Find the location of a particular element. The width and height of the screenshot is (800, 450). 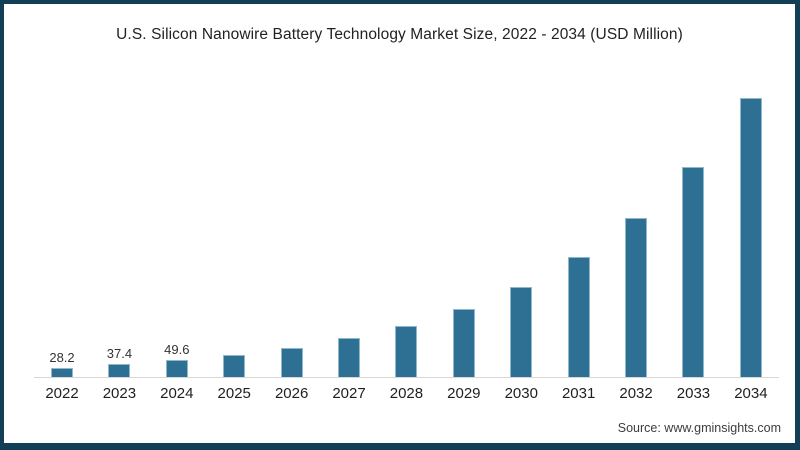

x-axis-label: 2022 is located at coordinates (62, 393).